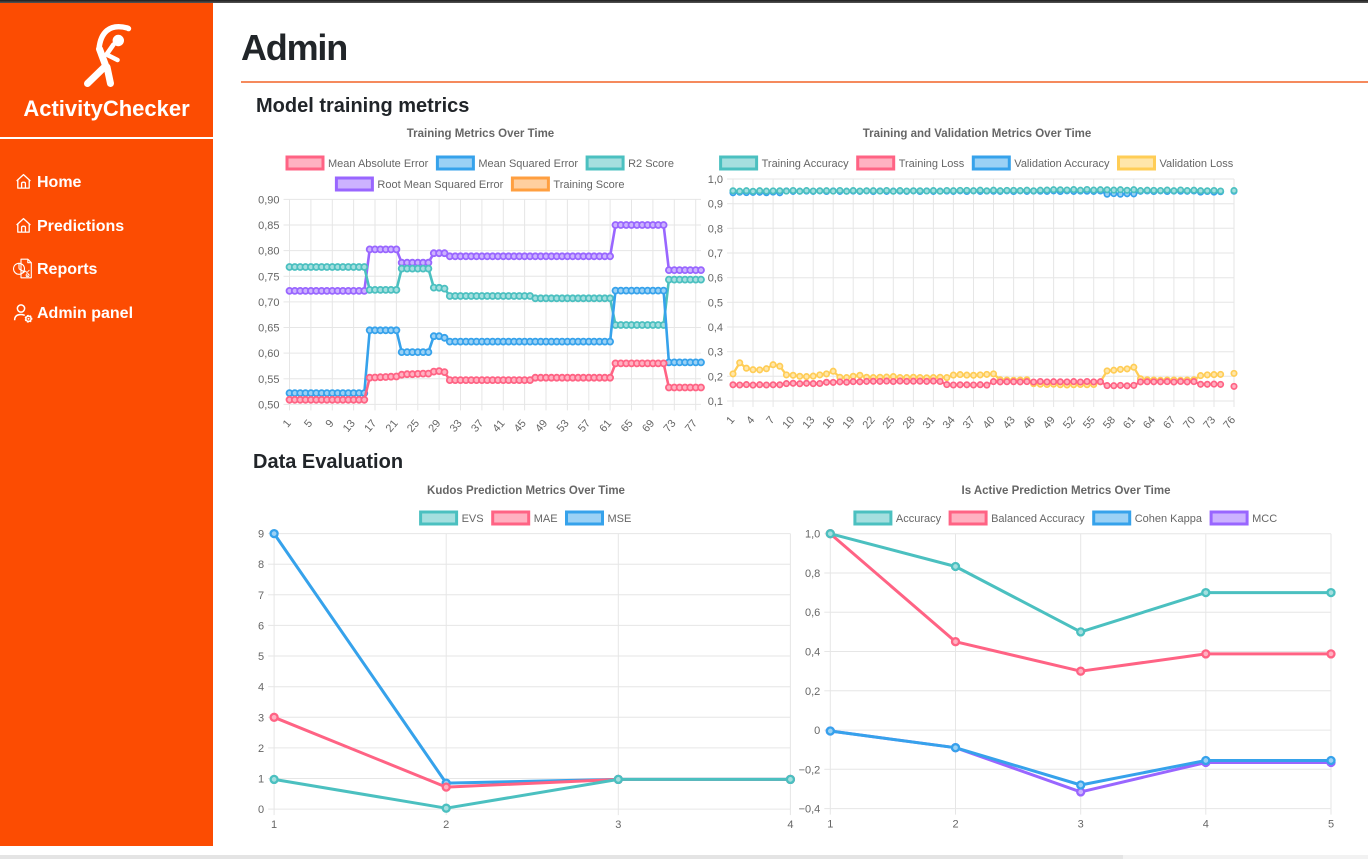 This screenshot has width=1368, height=859. Describe the element at coordinates (268, 303) in the screenshot. I see `svg-text: 0,70` at that location.